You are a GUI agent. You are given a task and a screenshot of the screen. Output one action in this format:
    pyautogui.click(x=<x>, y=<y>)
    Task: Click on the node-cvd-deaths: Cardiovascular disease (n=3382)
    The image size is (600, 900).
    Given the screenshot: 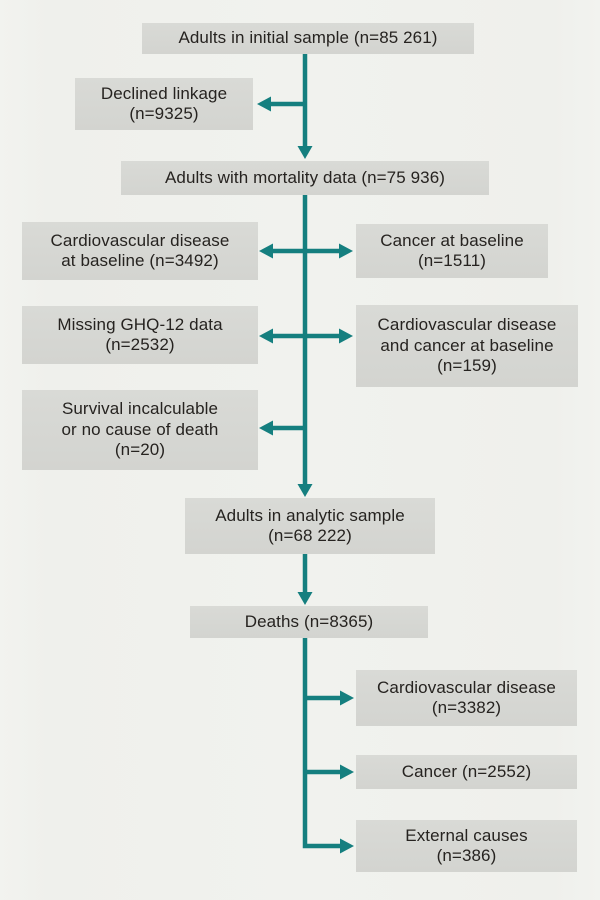 What is the action you would take?
    pyautogui.click(x=466, y=698)
    